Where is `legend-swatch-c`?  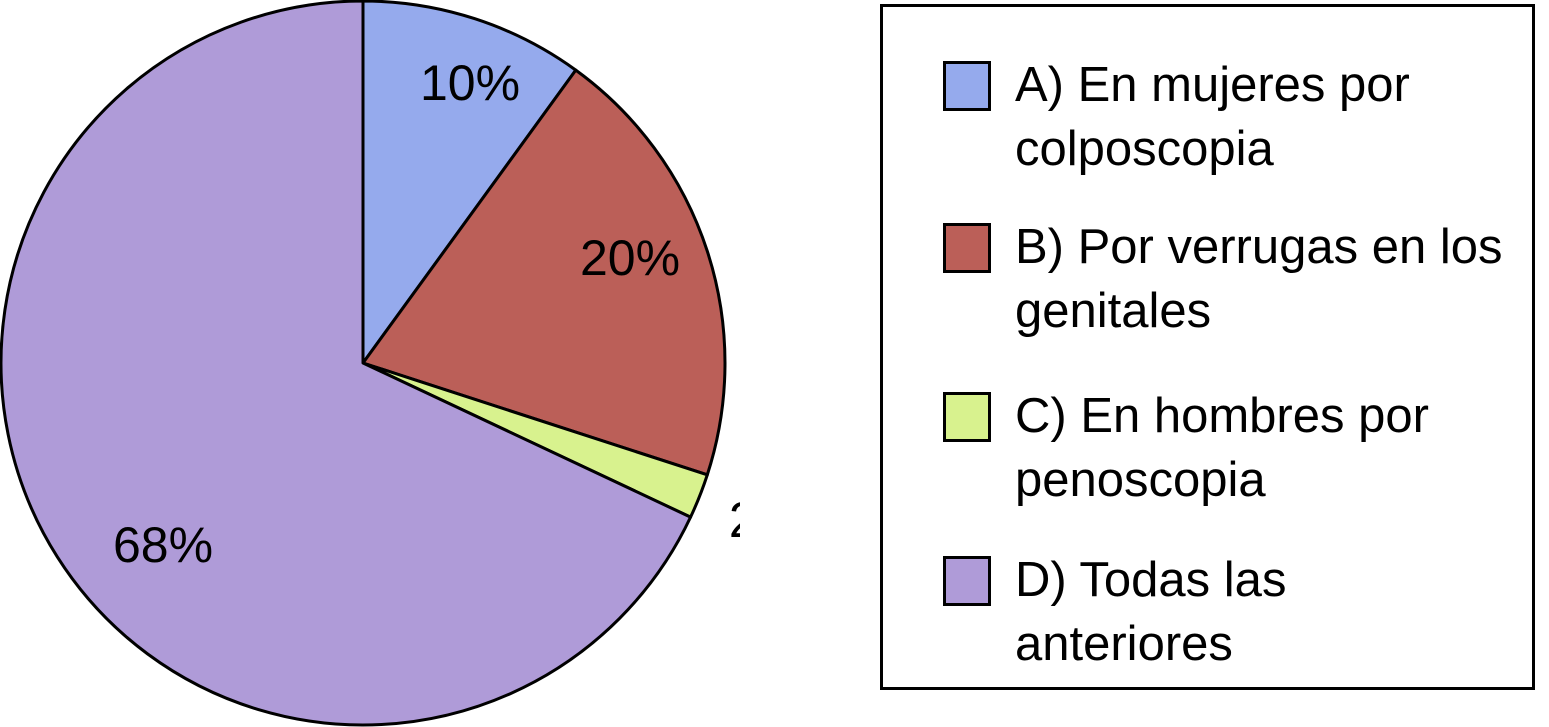 legend-swatch-c is located at coordinates (967, 417).